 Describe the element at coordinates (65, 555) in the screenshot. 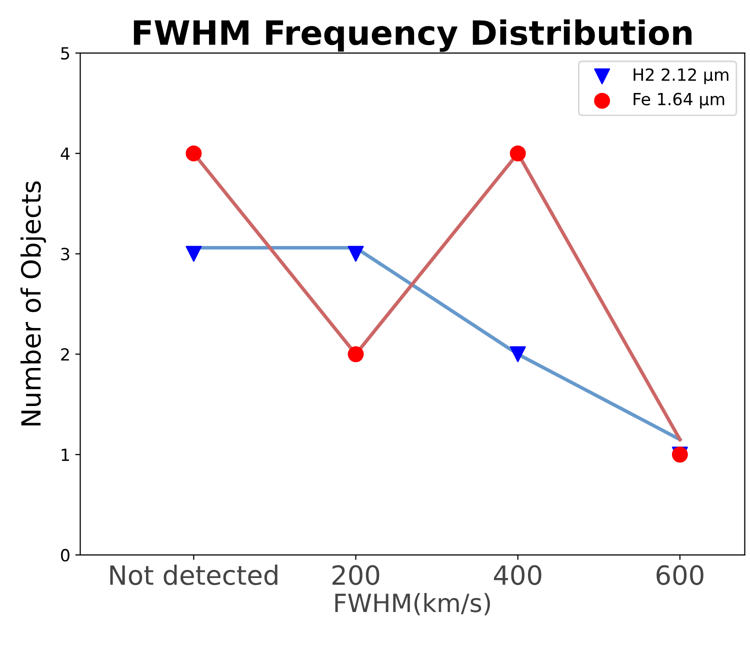

I see `y-tick-label: 0` at that location.